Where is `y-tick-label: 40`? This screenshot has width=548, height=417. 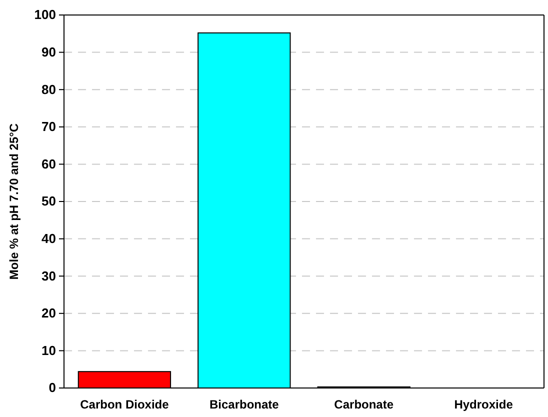 y-tick-label: 40 is located at coordinates (49, 238).